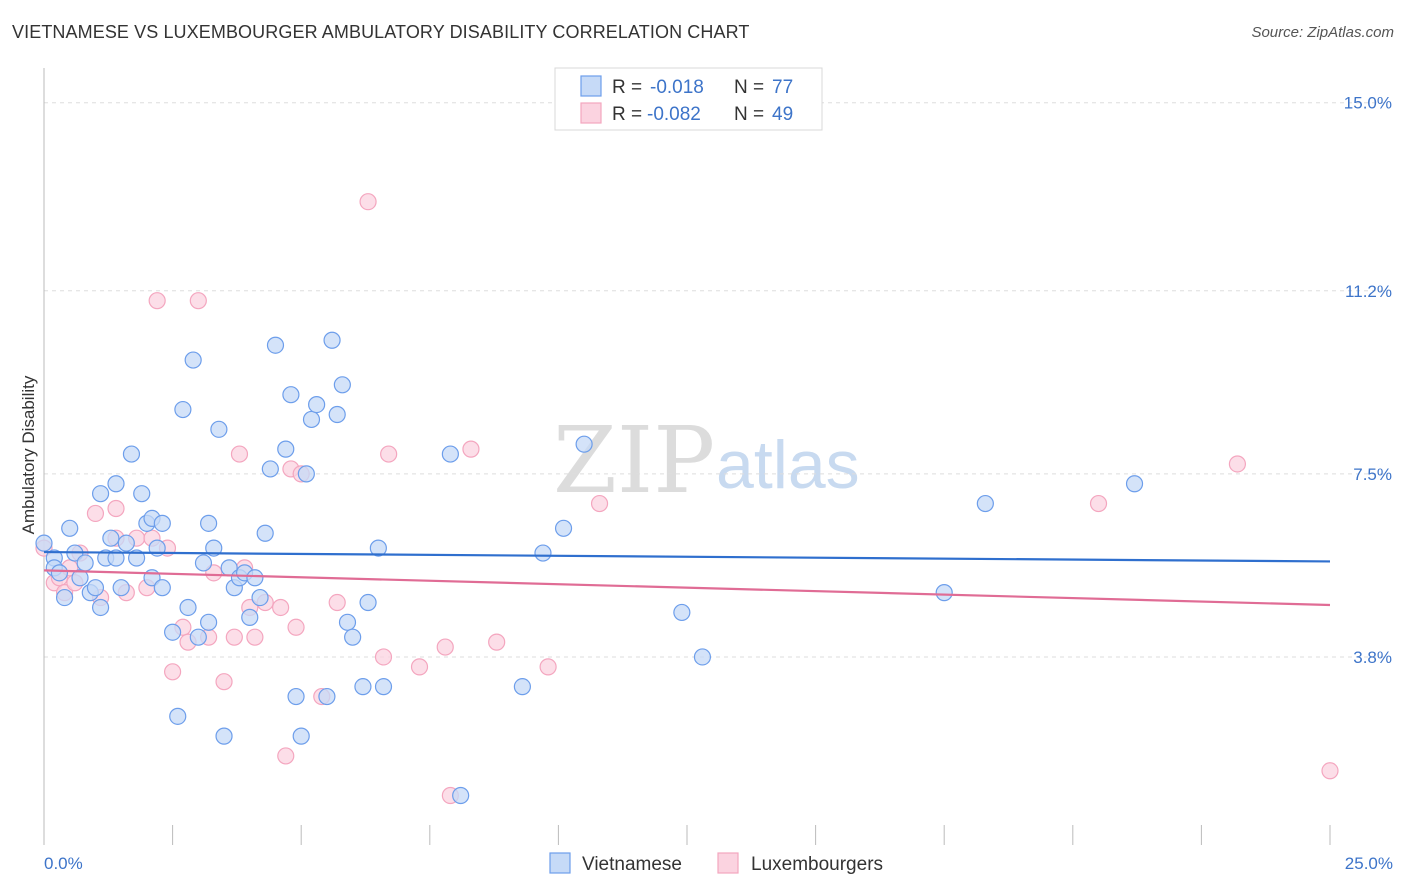 This screenshot has width=1406, height=892. What do you see at coordinates (782, 114) in the screenshot?
I see `legend-n-value-luxembourgers: 49` at bounding box center [782, 114].